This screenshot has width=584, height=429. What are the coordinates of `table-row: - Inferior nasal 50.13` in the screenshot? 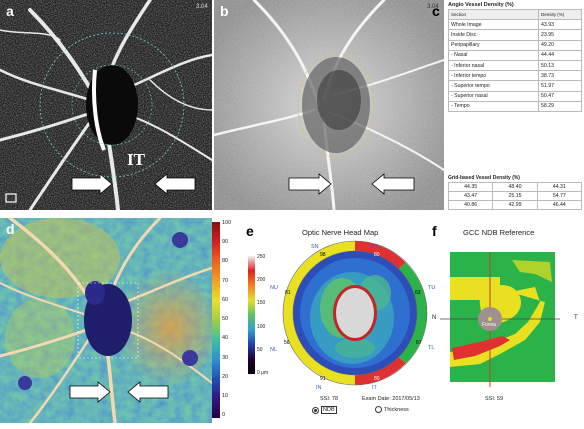 It's located at (515, 66).